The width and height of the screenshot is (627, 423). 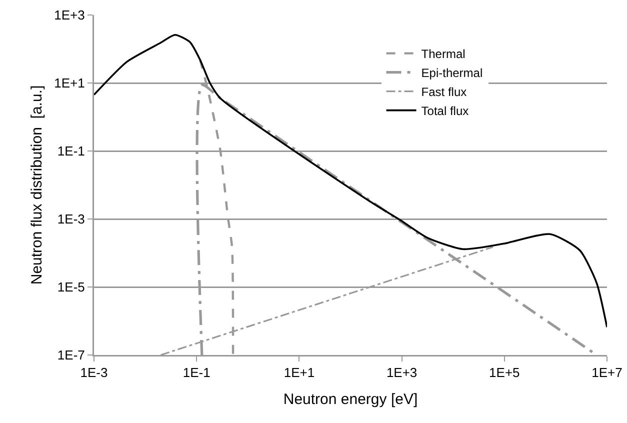 What do you see at coordinates (443, 53) in the screenshot?
I see `legend-label: Thermal` at bounding box center [443, 53].